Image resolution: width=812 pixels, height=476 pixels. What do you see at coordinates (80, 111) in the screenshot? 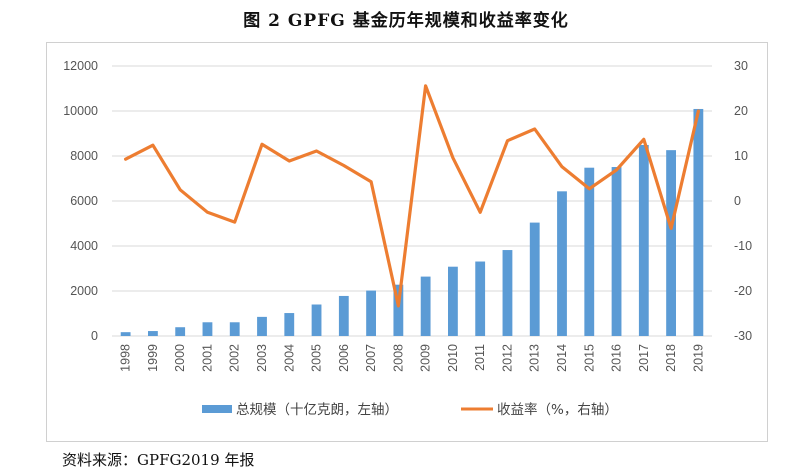
I see `left-tick-label: 10000` at bounding box center [80, 111].